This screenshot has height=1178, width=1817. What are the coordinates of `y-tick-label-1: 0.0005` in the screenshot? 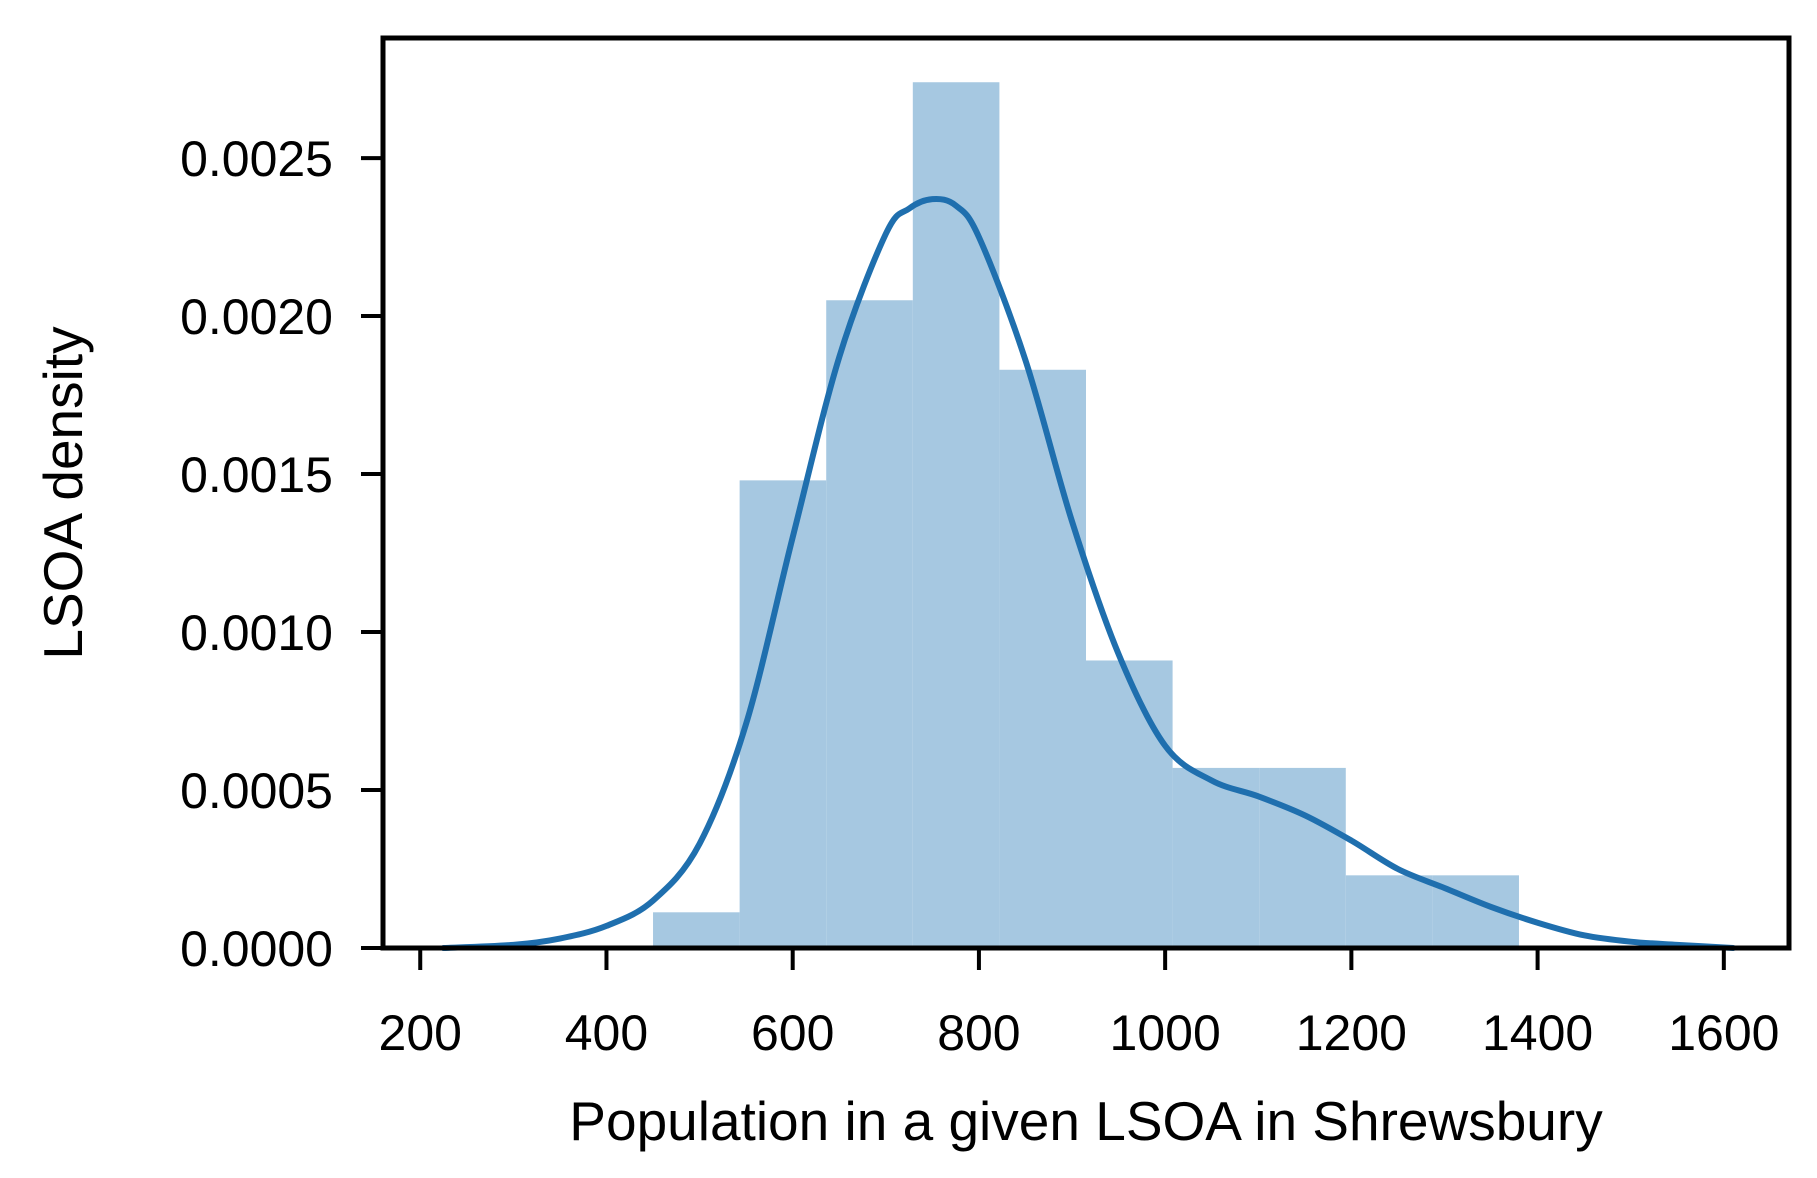 It's located at (256, 791).